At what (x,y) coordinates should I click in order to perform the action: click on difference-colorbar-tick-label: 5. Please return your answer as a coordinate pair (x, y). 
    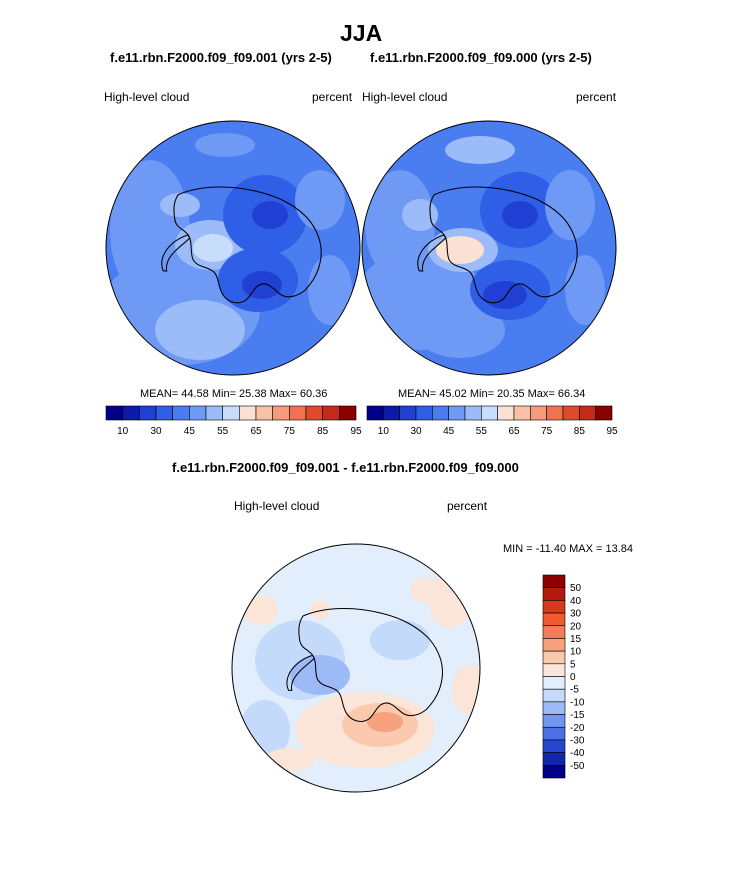
    Looking at the image, I should click on (573, 664).